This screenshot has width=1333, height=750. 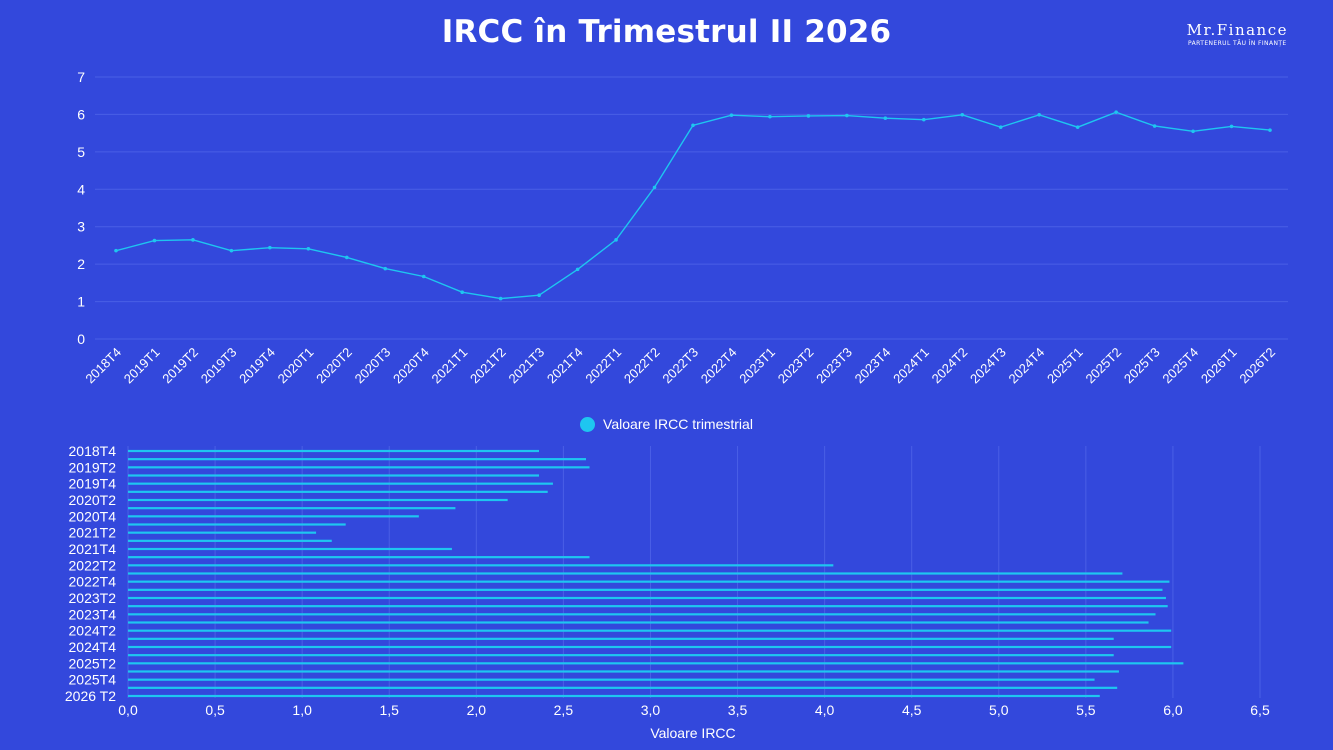 I want to click on bar-y-tick-label: 2023T4, so click(x=93, y=614).